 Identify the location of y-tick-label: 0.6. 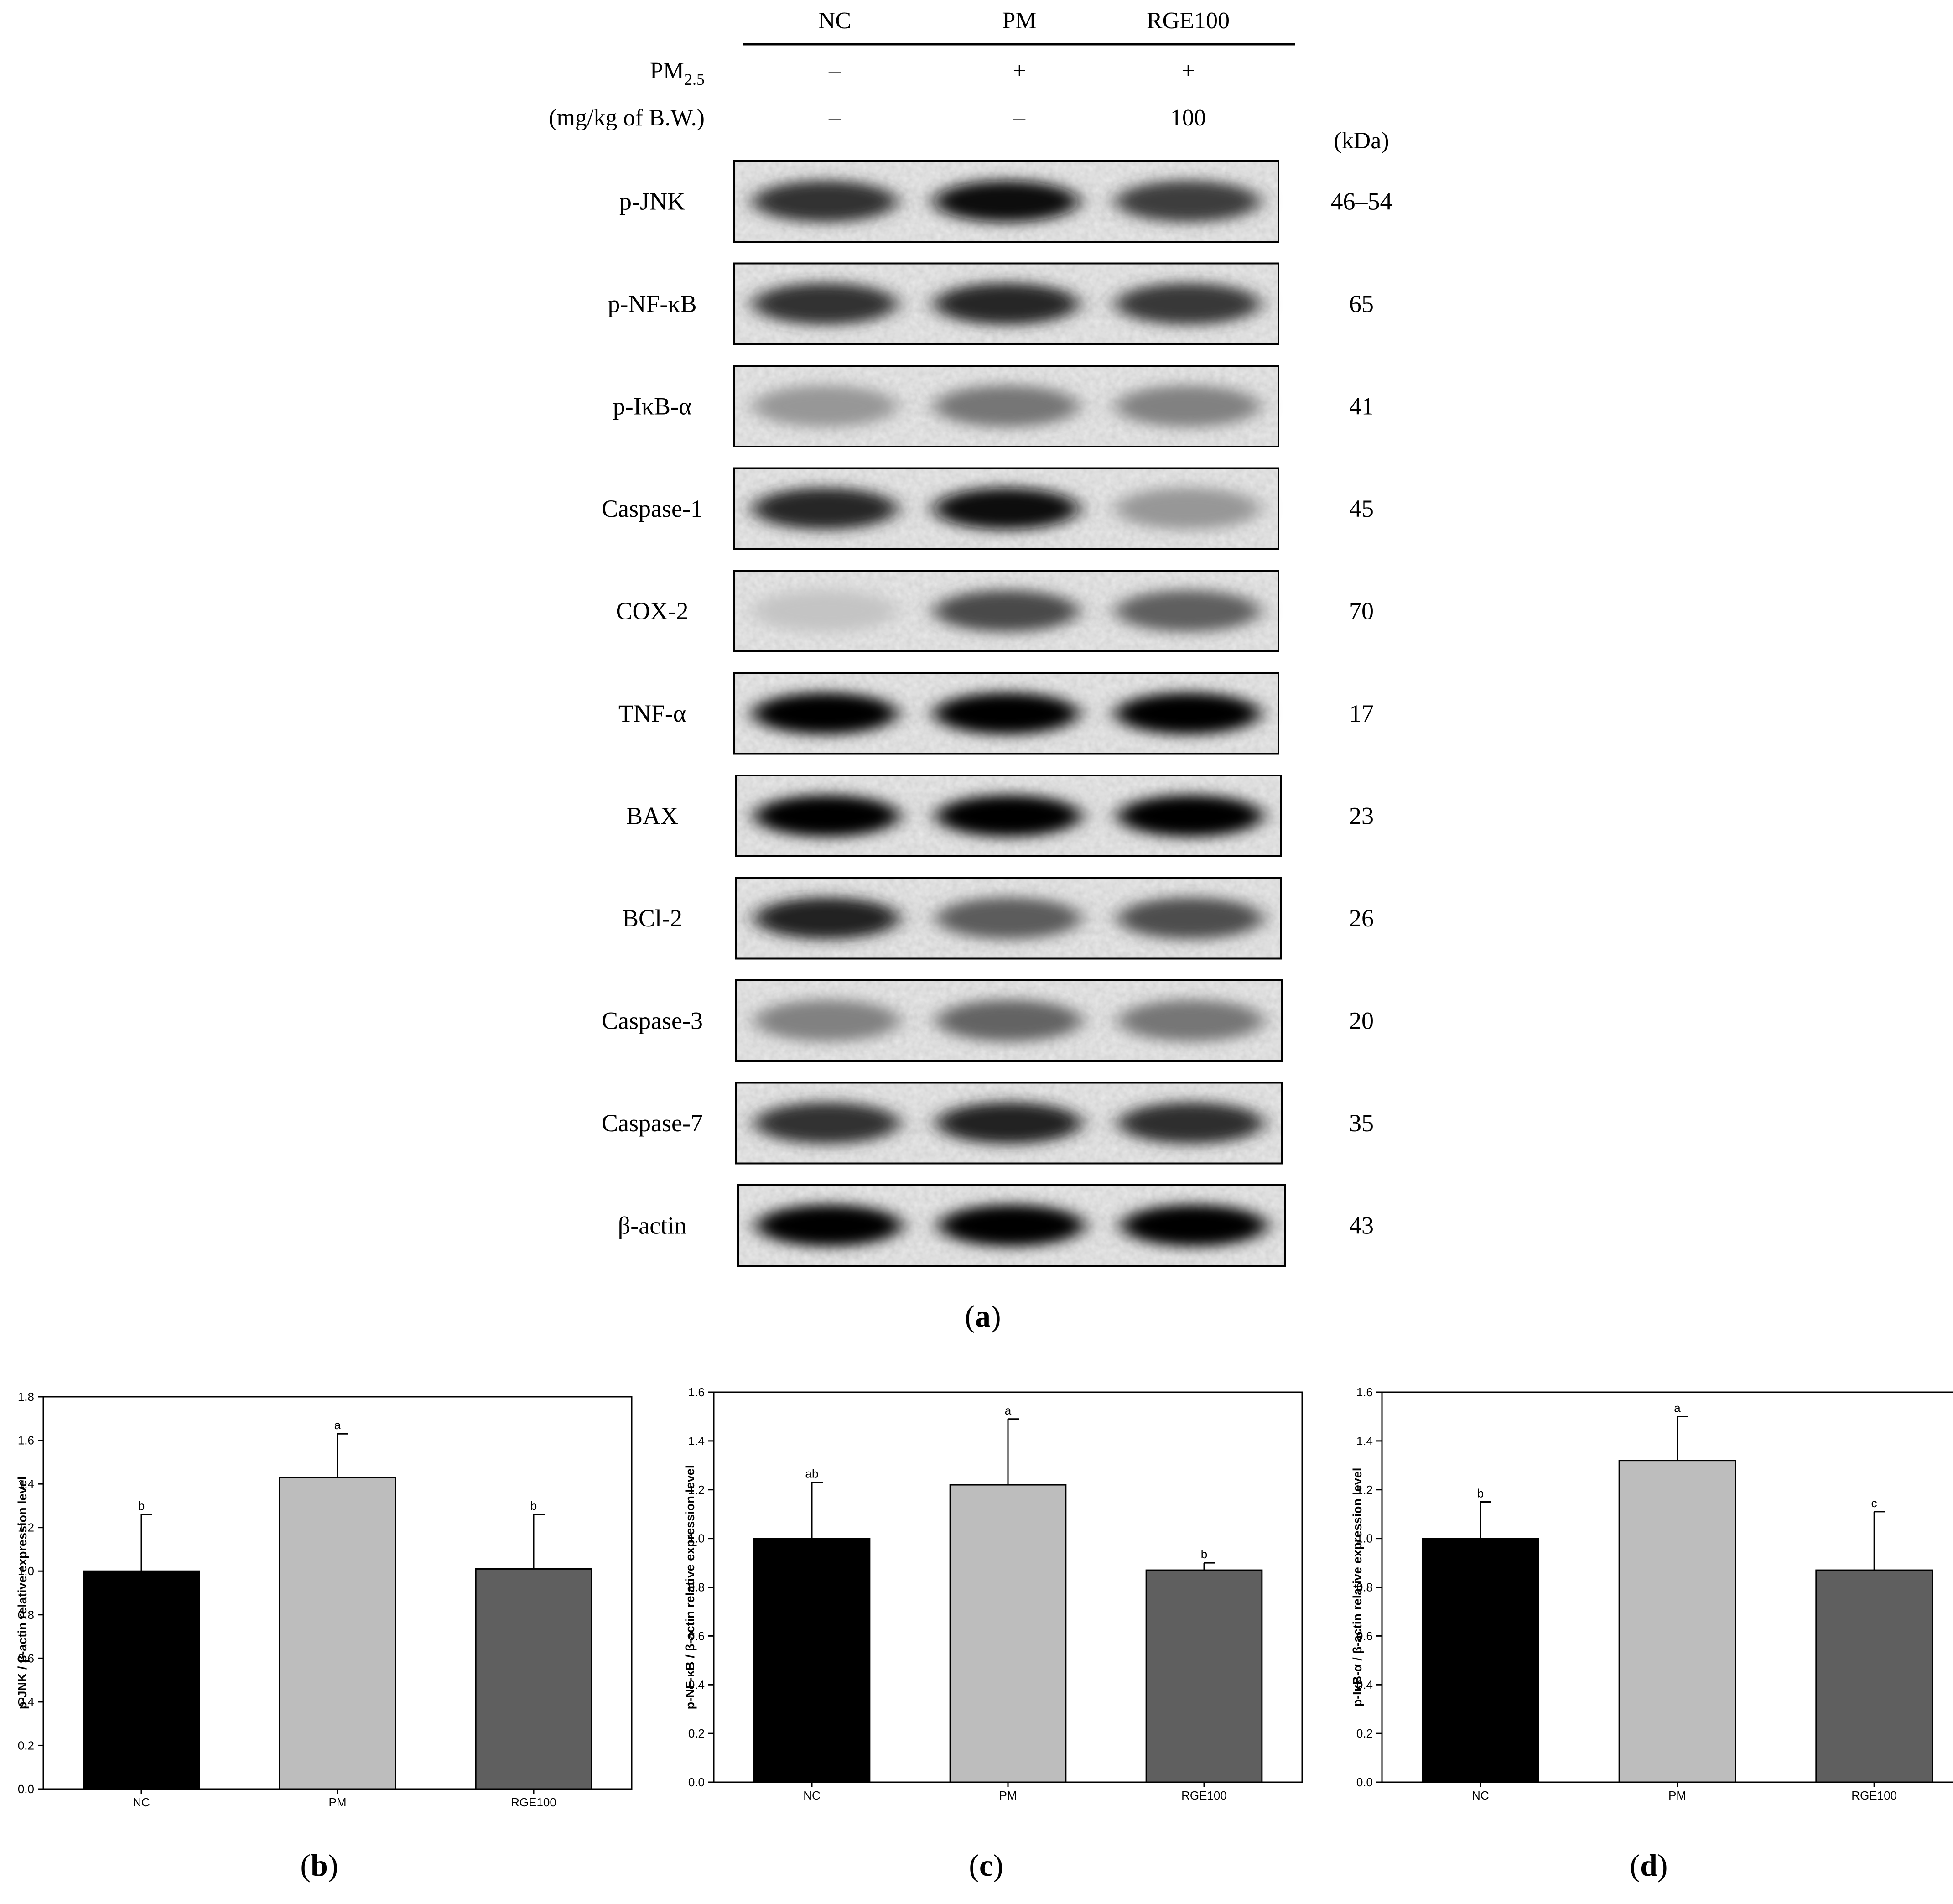
(26, 1658).